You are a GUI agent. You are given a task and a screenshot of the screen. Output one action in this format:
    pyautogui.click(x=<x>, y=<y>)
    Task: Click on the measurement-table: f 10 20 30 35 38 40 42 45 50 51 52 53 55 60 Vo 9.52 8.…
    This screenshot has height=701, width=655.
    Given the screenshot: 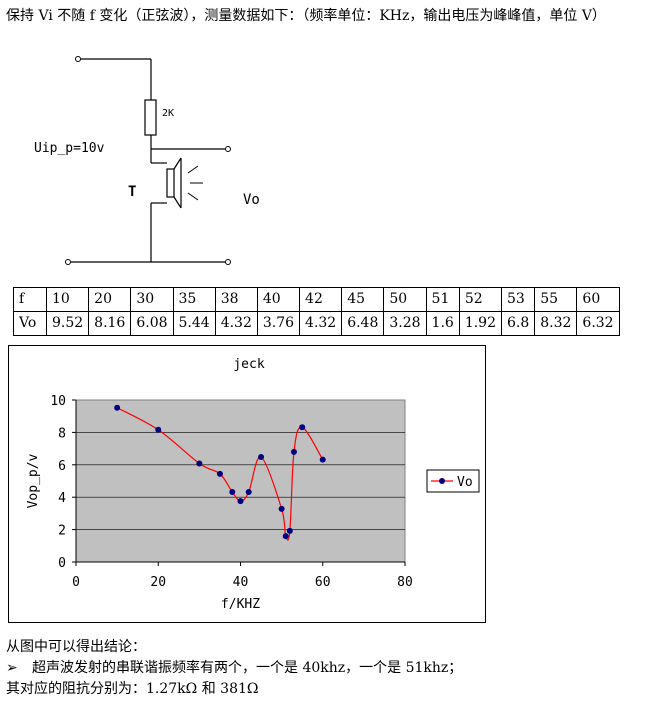 What is the action you would take?
    pyautogui.click(x=316, y=311)
    